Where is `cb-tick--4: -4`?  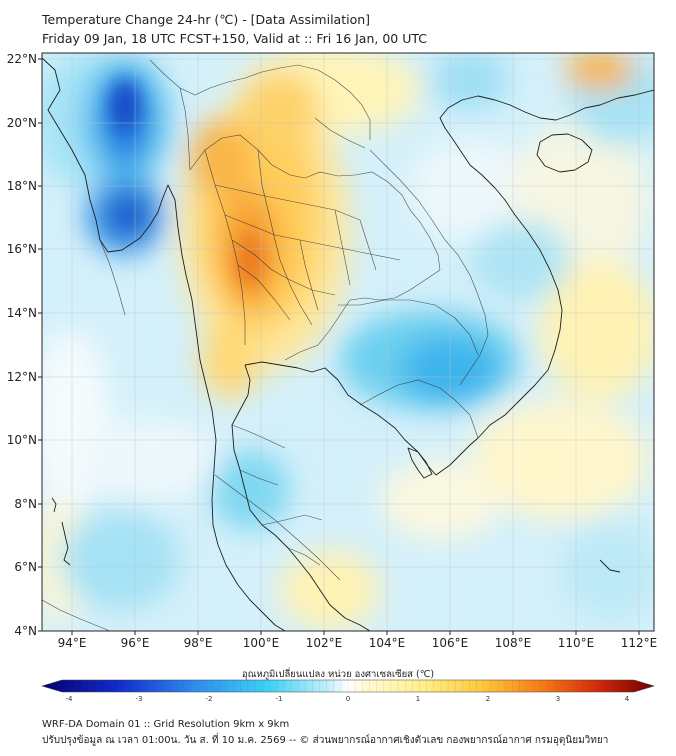
cb-tick--4: -4 is located at coordinates (70, 699).